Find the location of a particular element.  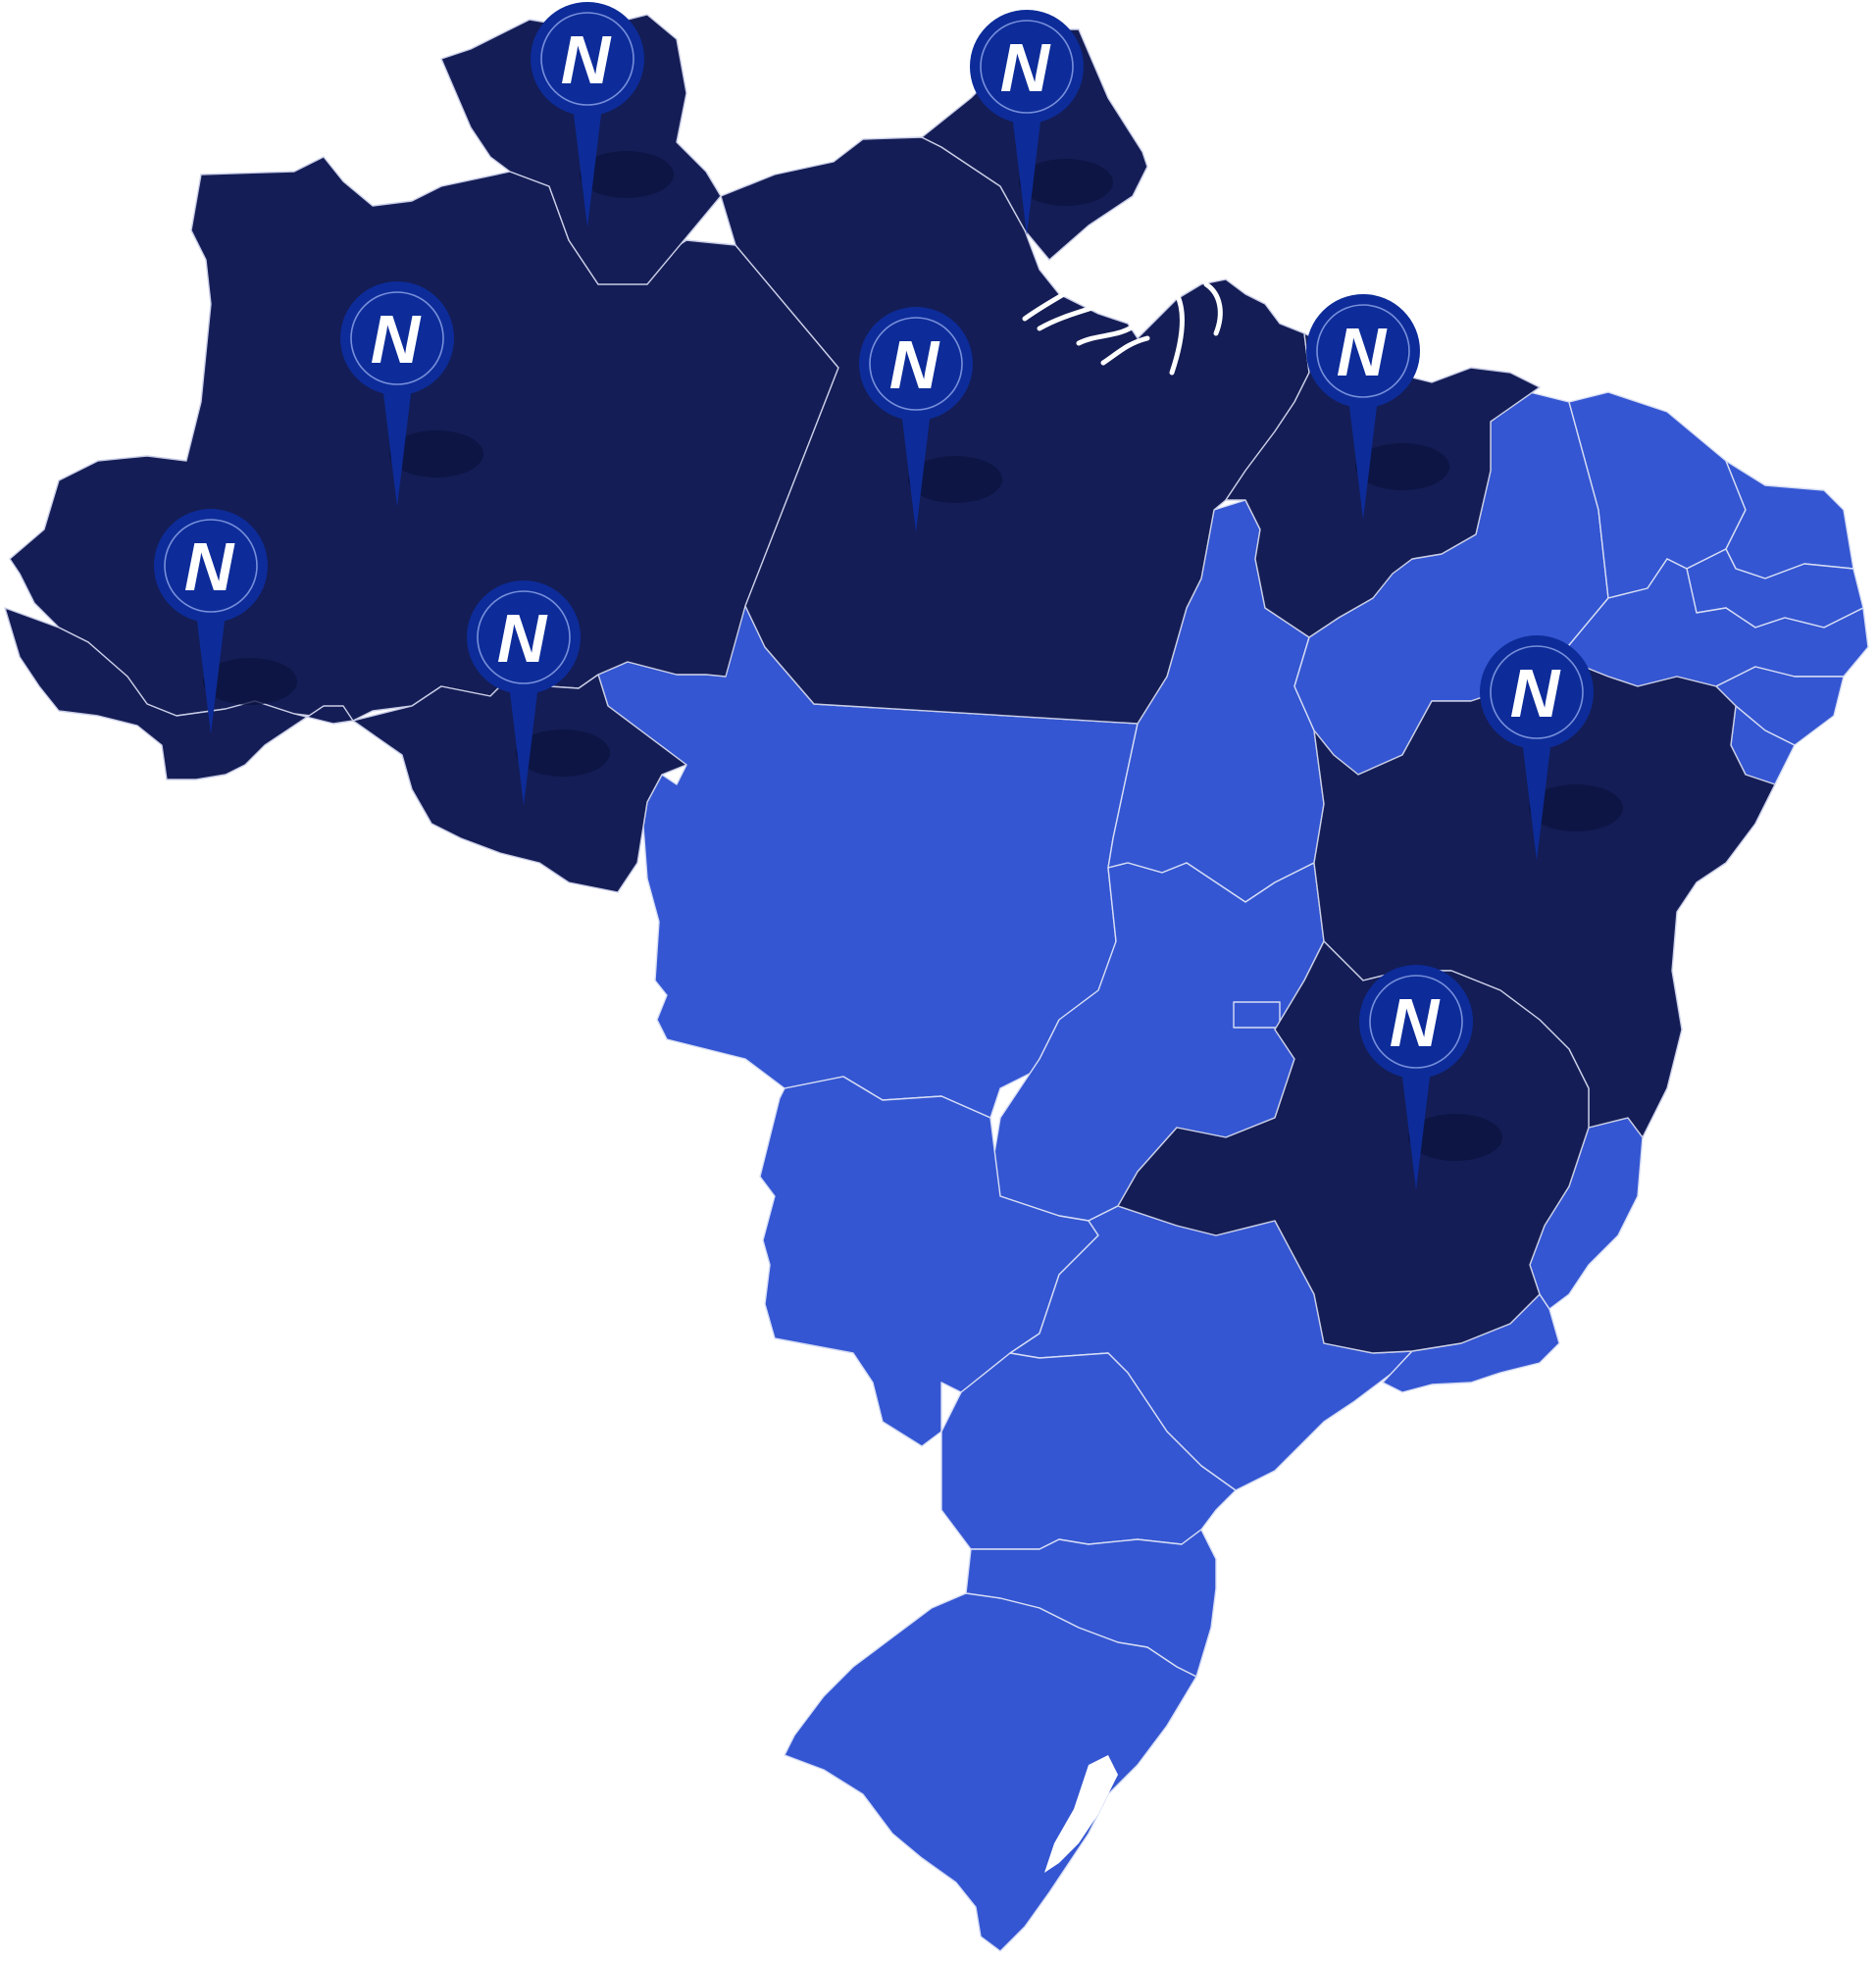

marker-am: N is located at coordinates (411, 394).